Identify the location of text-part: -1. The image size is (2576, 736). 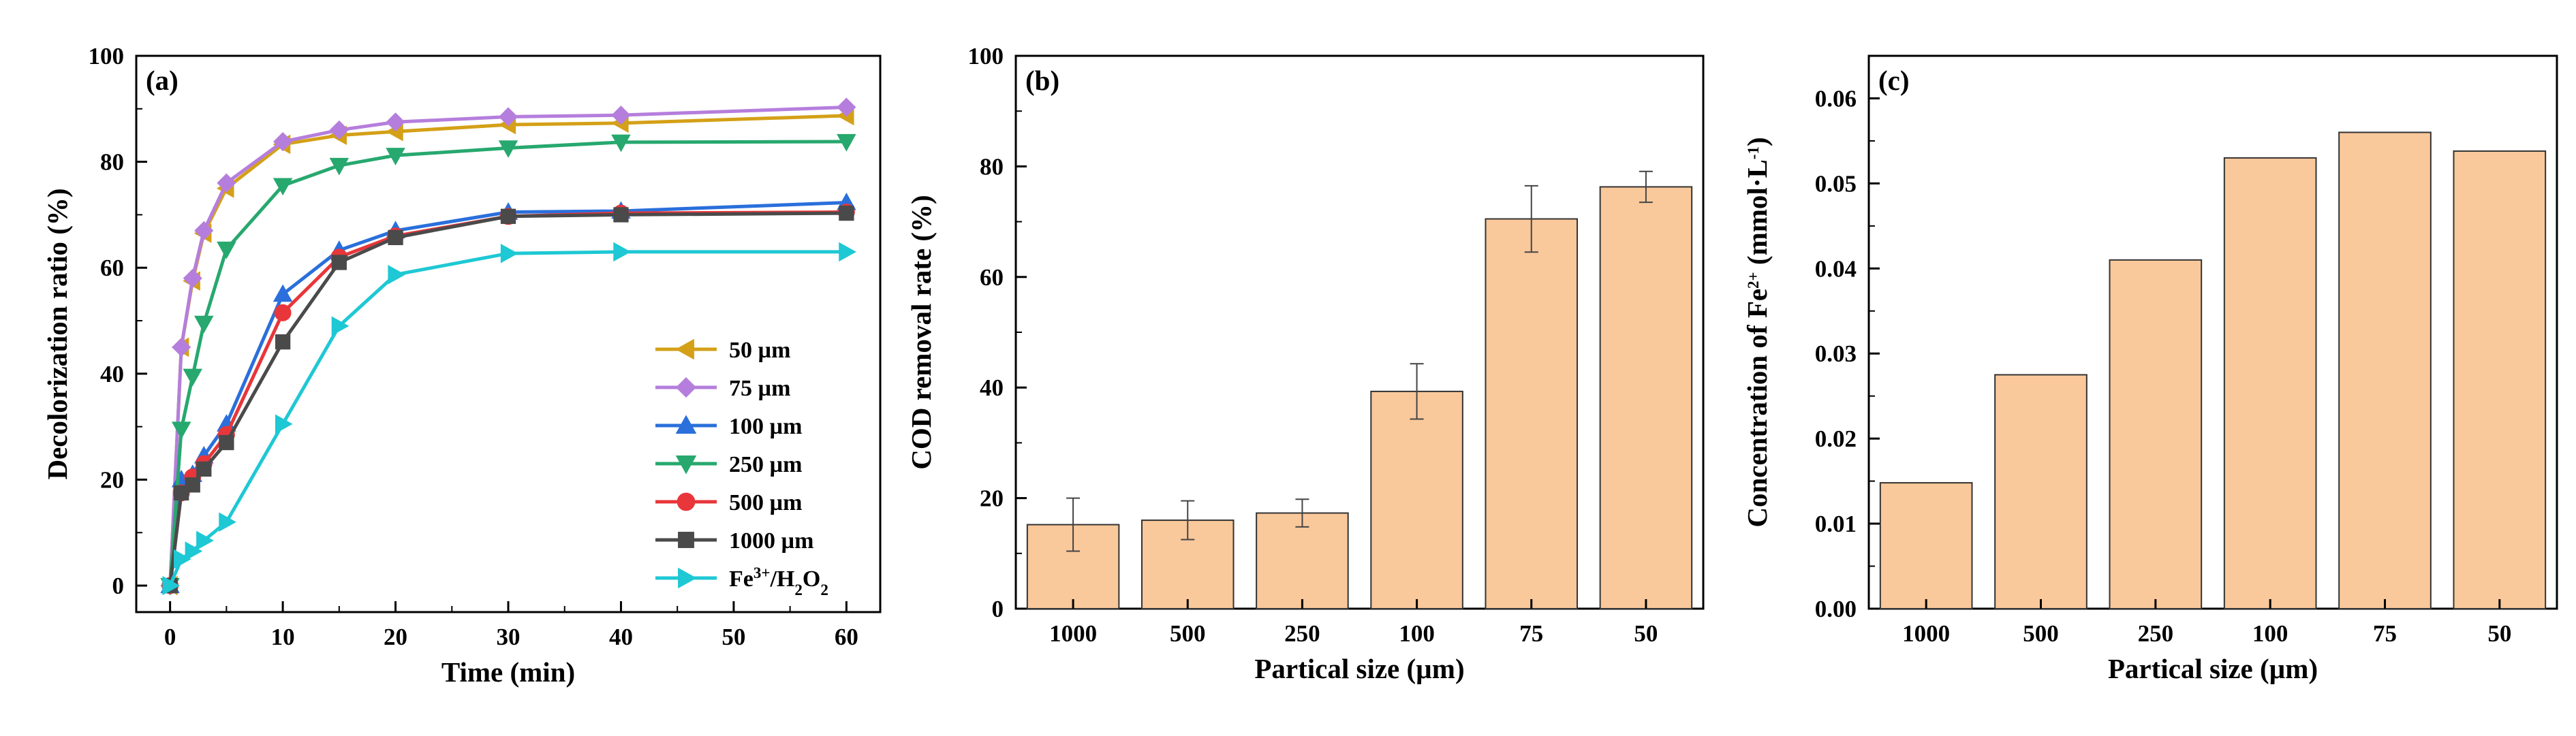
(1753, 152).